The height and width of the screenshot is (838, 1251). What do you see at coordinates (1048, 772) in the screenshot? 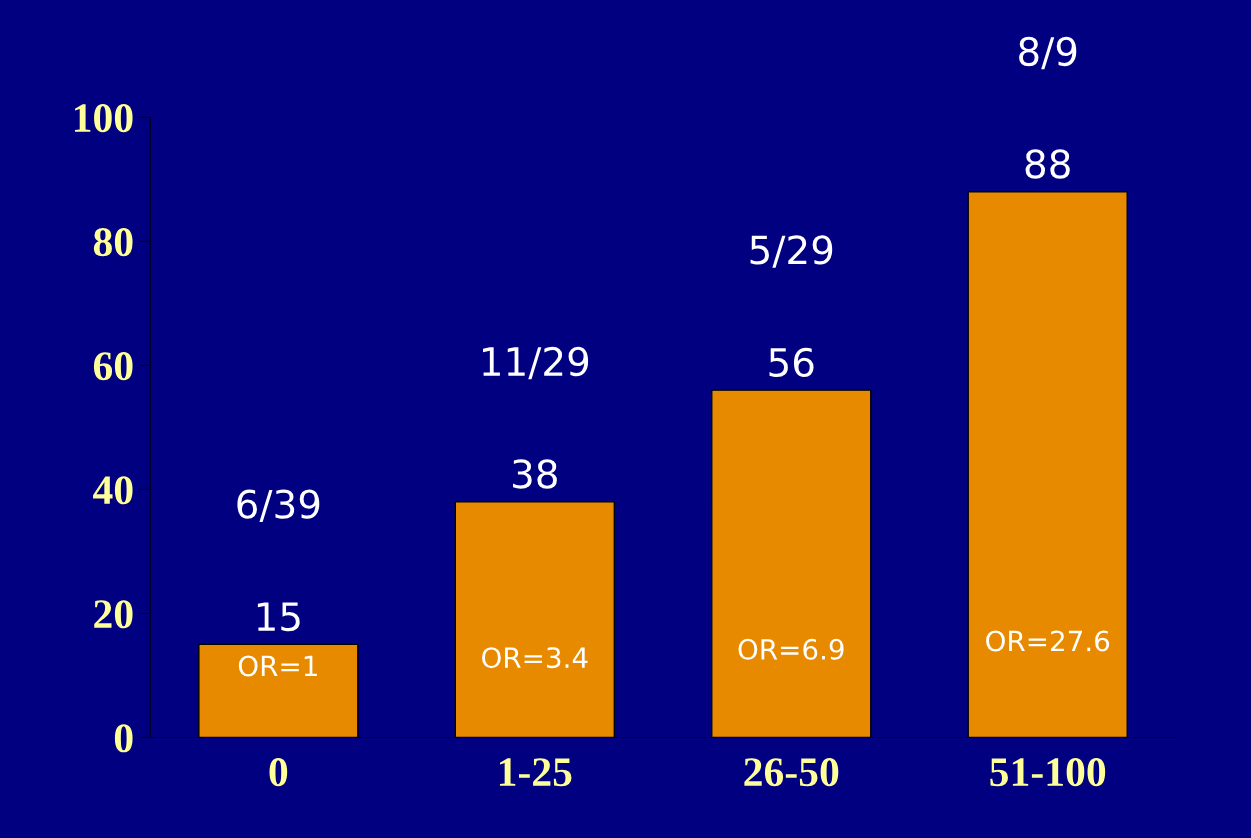
I see `x-tick-label: 51-100` at bounding box center [1048, 772].